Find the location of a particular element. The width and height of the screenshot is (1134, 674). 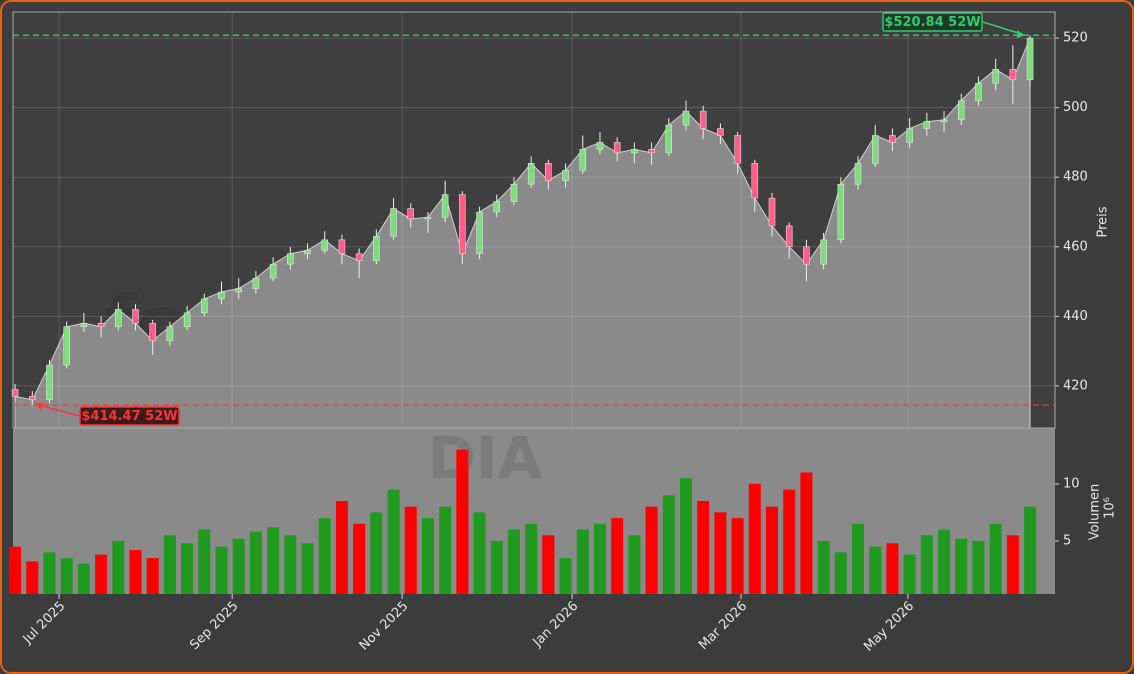

y-tick-label: 520 is located at coordinates (1075, 38).